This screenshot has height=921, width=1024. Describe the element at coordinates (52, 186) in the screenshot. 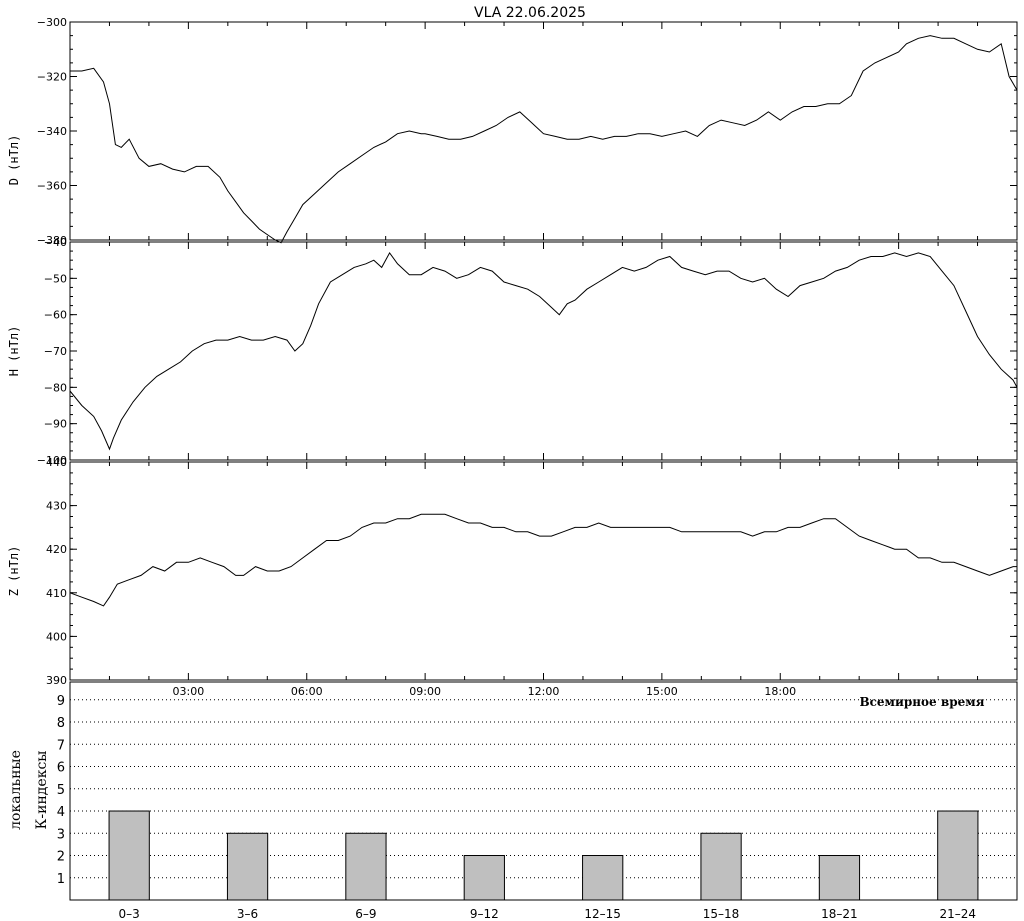

I see `y-tick-label: −360` at that location.